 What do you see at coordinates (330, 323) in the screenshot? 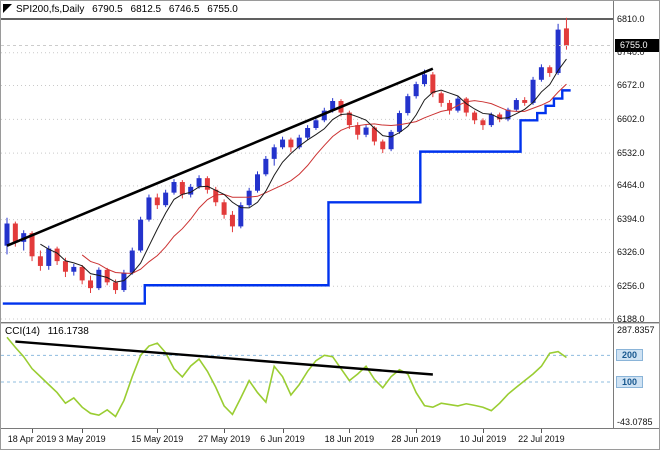
I see `panel-splitter` at bounding box center [330, 323].